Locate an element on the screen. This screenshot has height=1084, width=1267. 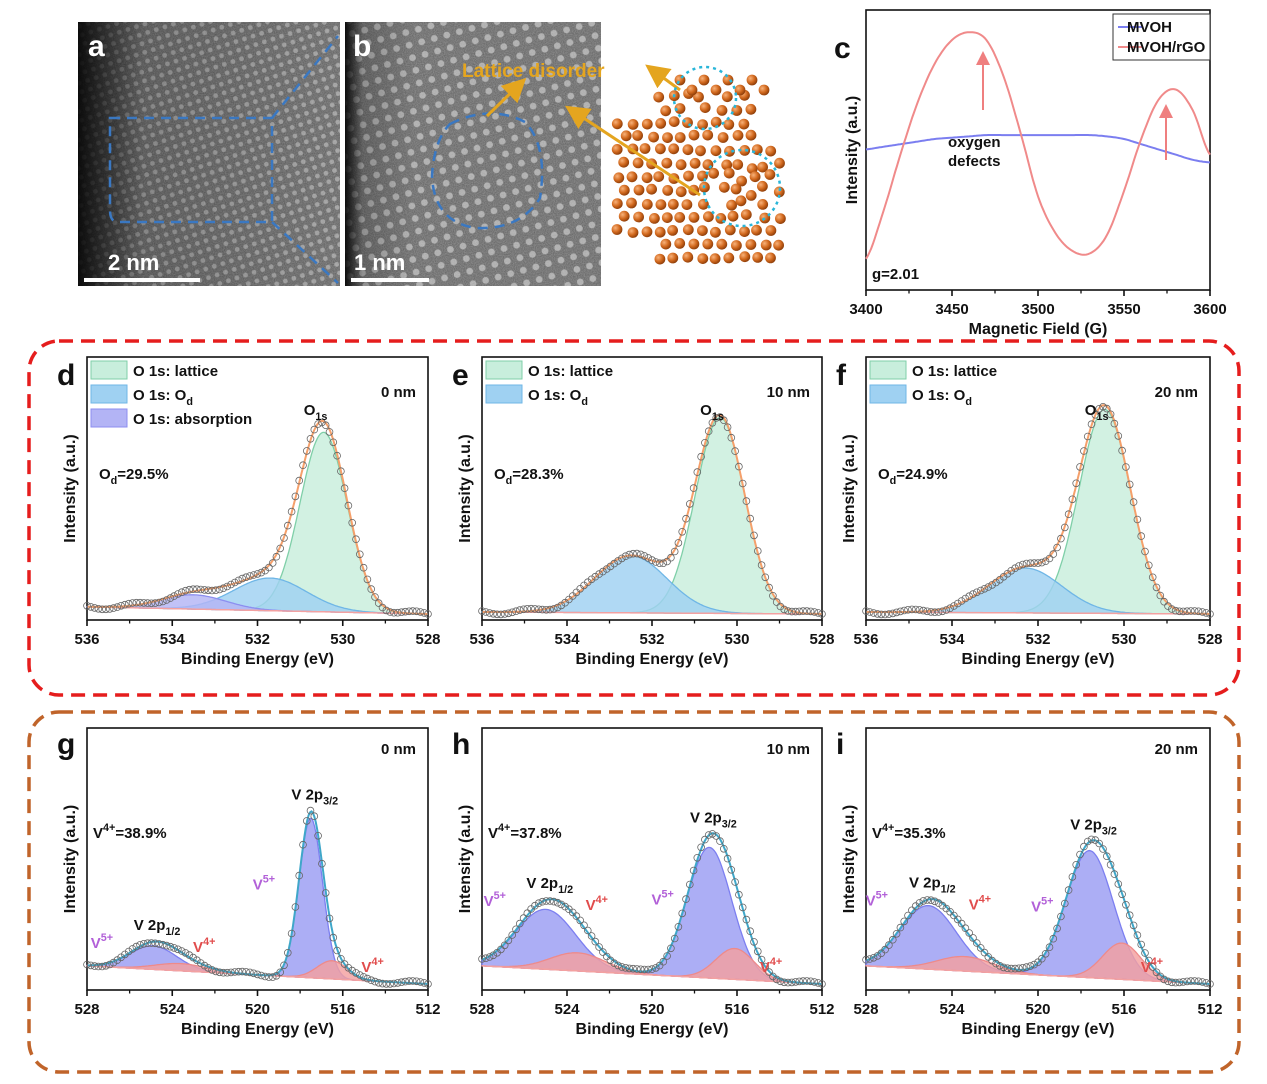
v5-label-2p12: V5+ is located at coordinates (877, 899).